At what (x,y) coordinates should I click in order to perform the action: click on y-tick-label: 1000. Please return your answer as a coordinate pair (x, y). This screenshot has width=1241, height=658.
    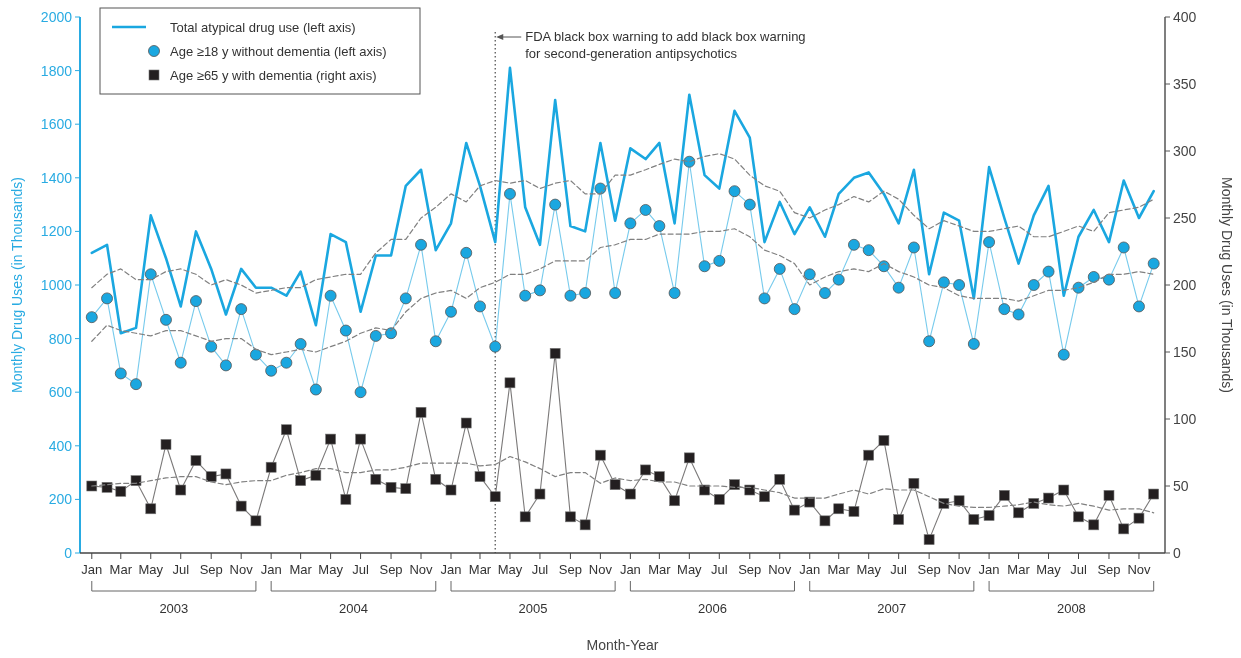
    Looking at the image, I should click on (56, 285).